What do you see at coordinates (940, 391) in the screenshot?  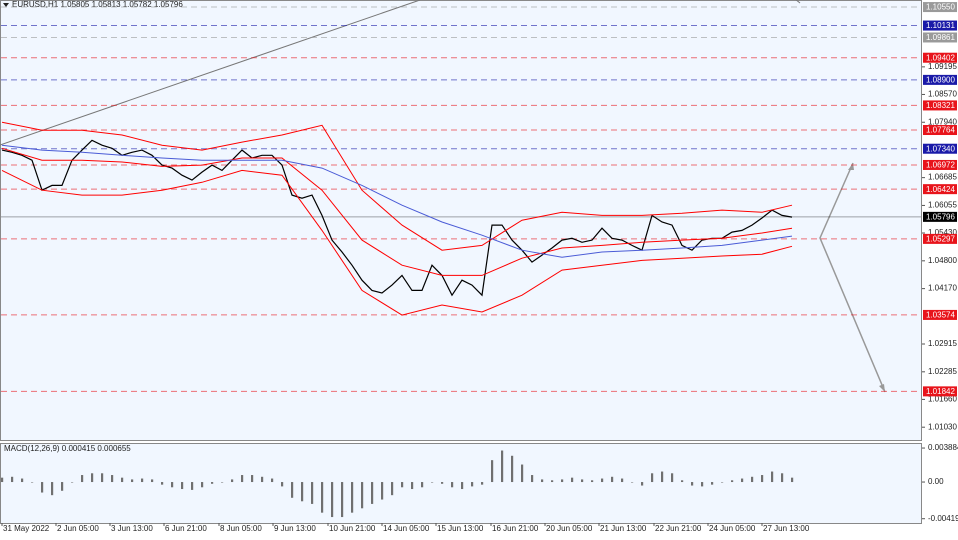 I see `level-label: 1.01842` at bounding box center [940, 391].